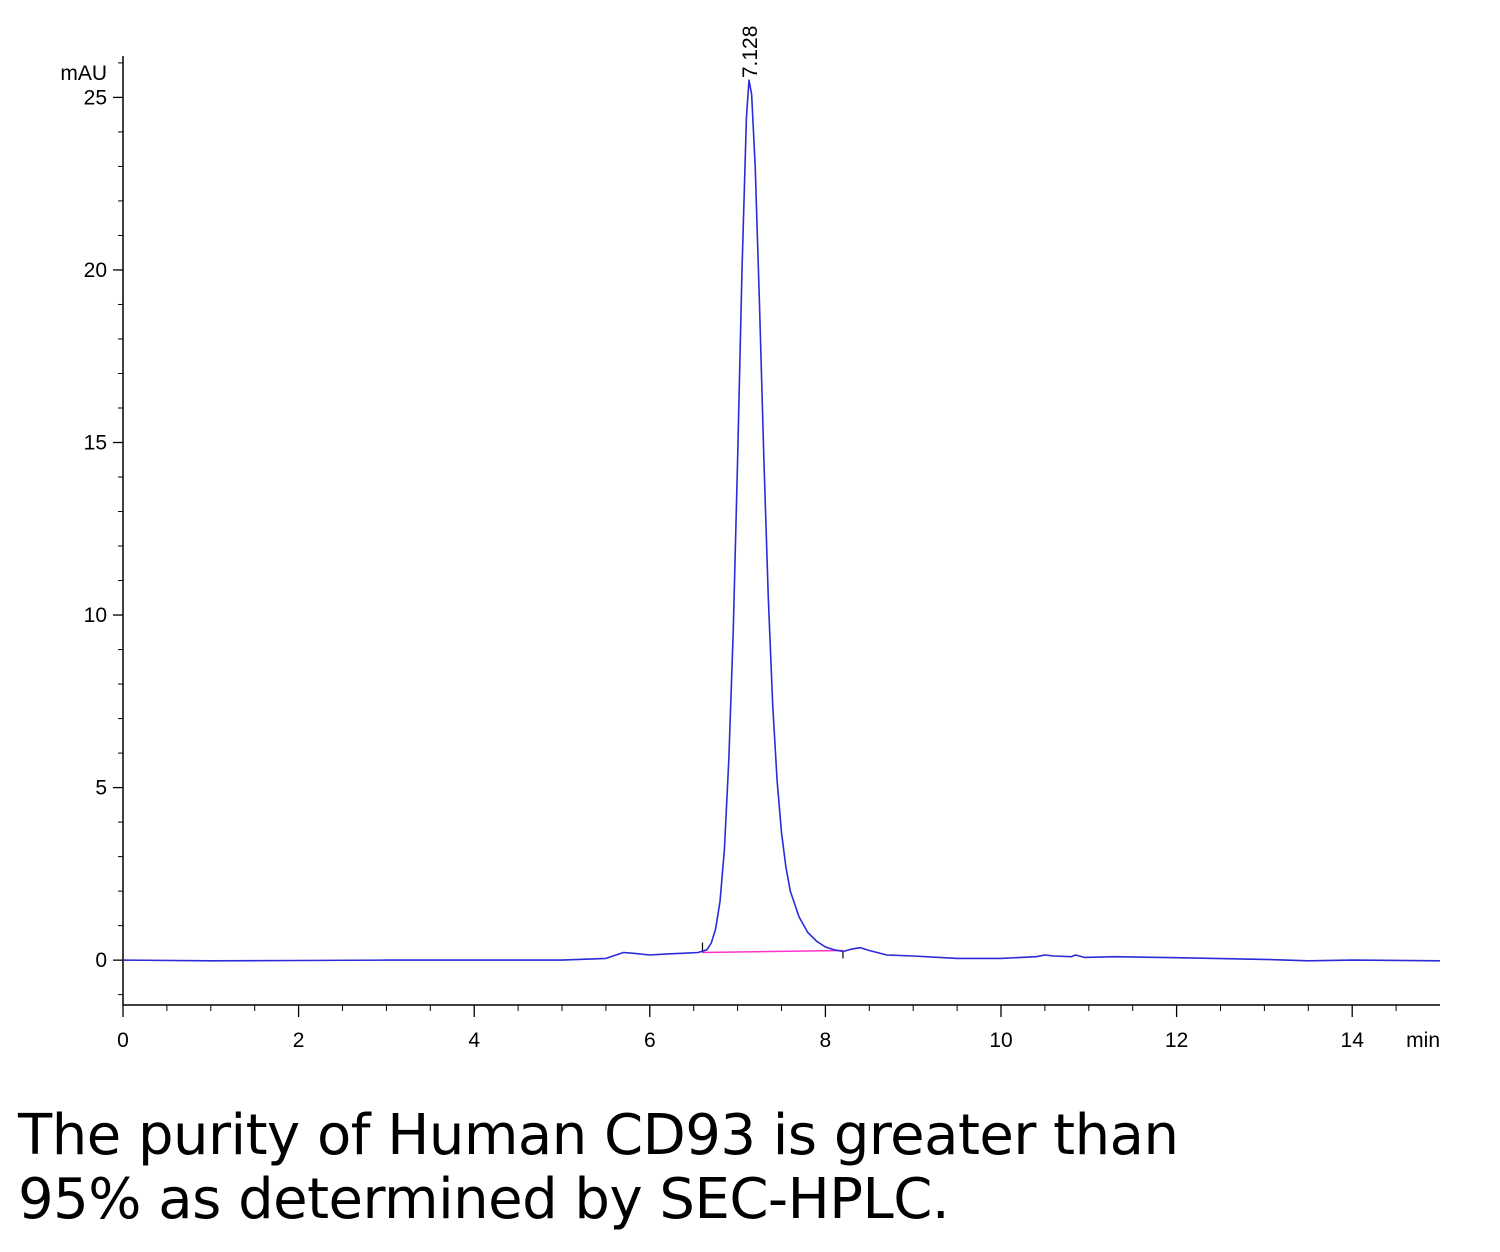 The height and width of the screenshot is (1252, 1500). Describe the element at coordinates (101, 960) in the screenshot. I see `y-tick-label: 0` at that location.